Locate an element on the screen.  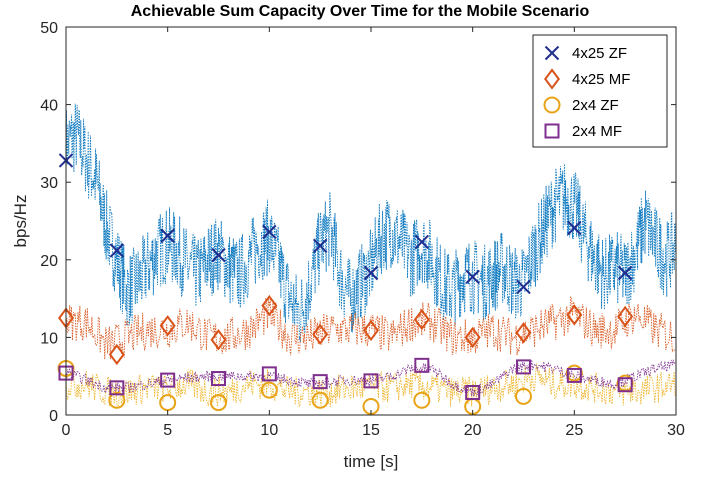
legend-label-3: 2x4 MF is located at coordinates (597, 131).